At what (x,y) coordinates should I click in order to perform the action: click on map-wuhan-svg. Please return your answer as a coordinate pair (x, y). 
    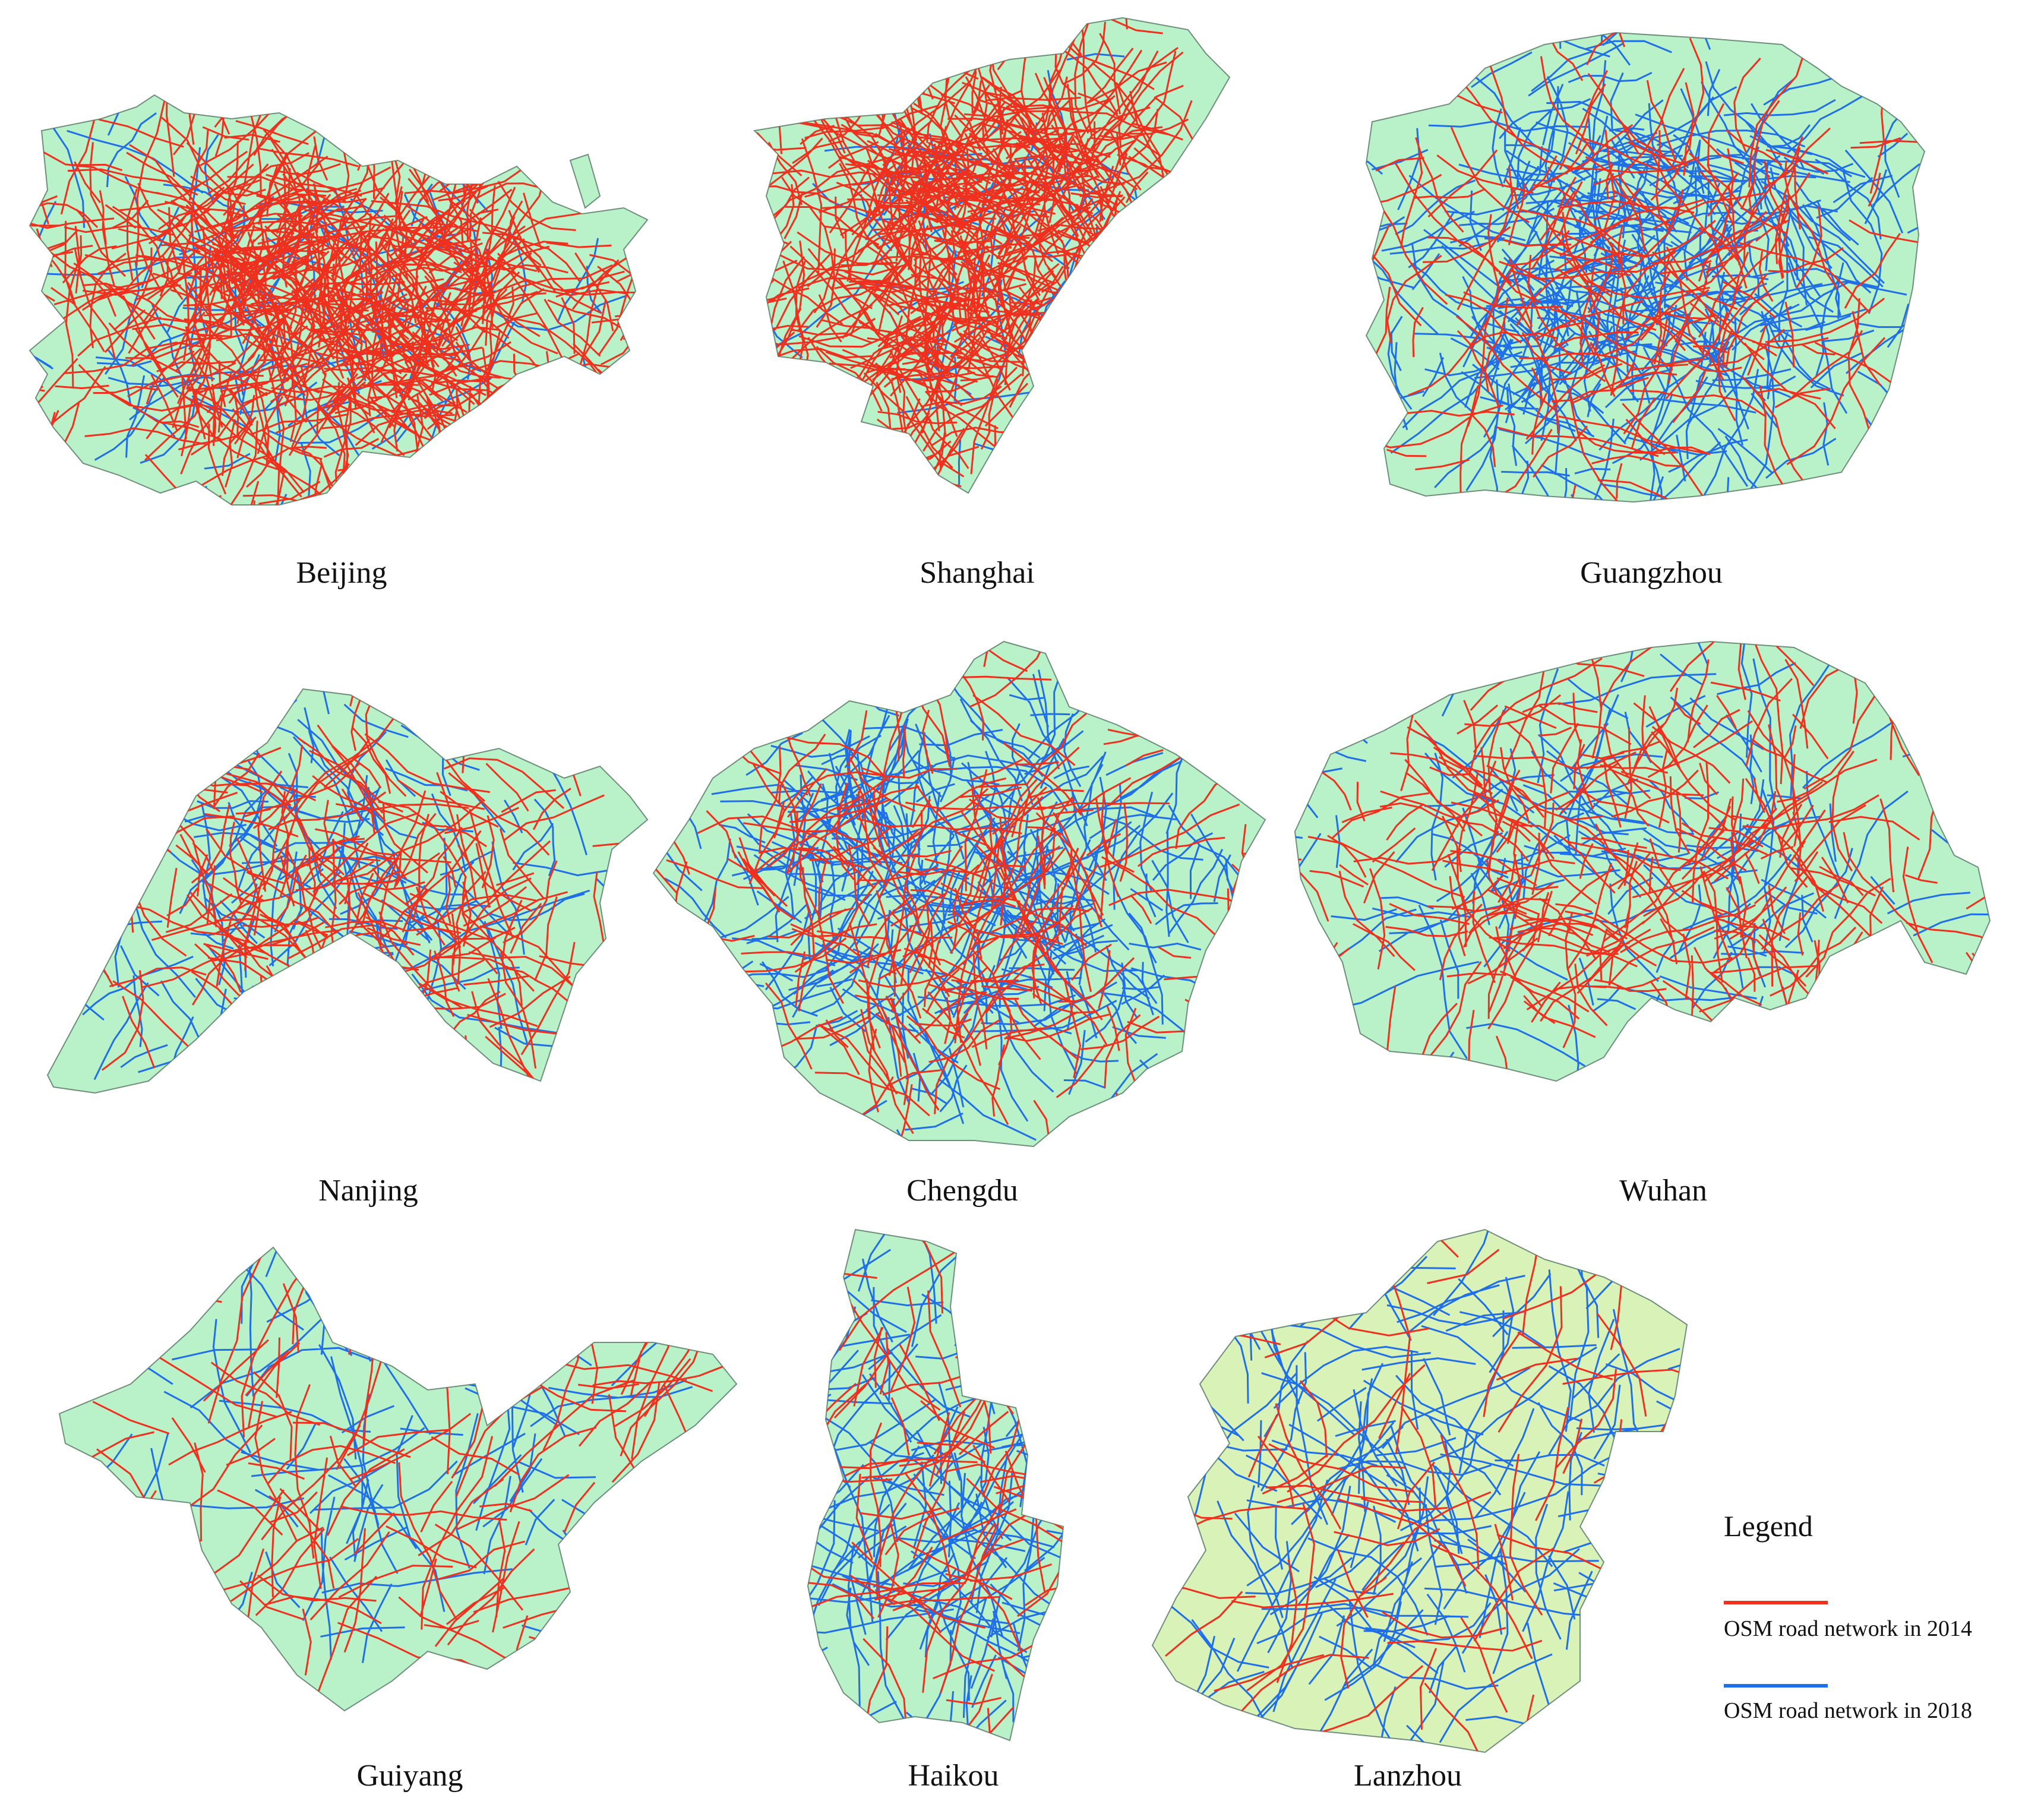
    Looking at the image, I should click on (1642, 861).